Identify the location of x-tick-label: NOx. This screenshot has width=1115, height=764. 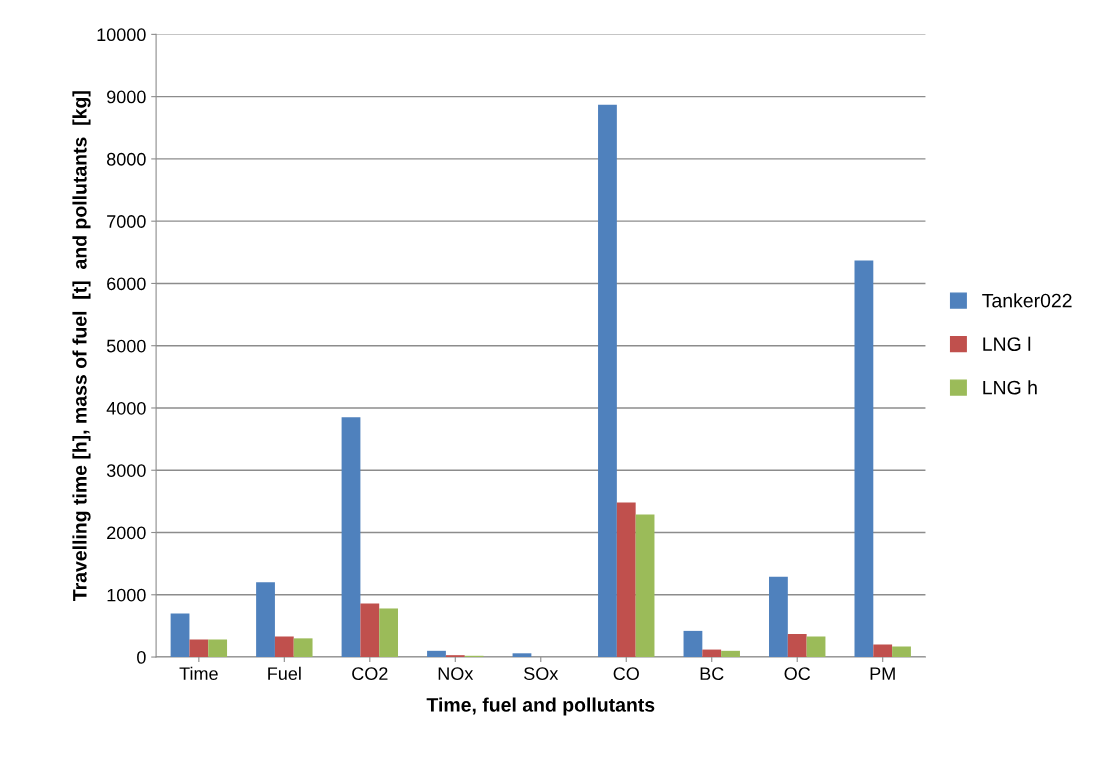
(456, 674).